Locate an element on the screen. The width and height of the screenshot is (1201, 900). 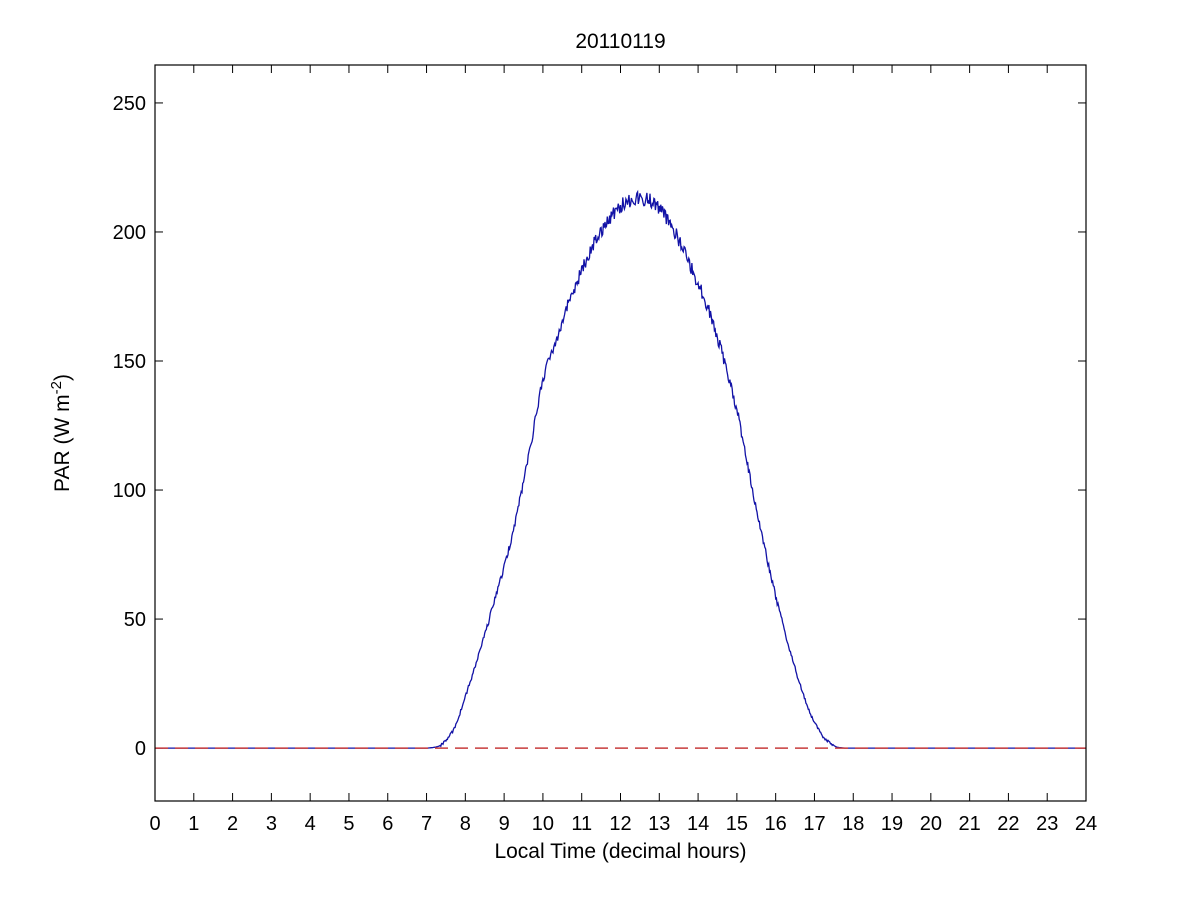
x-tick-label: 23 is located at coordinates (1047, 824).